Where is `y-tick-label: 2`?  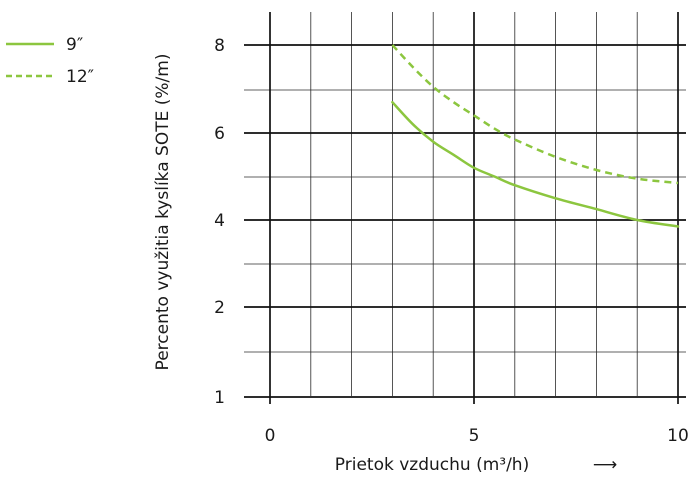 y-tick-label: 2 is located at coordinates (219, 308).